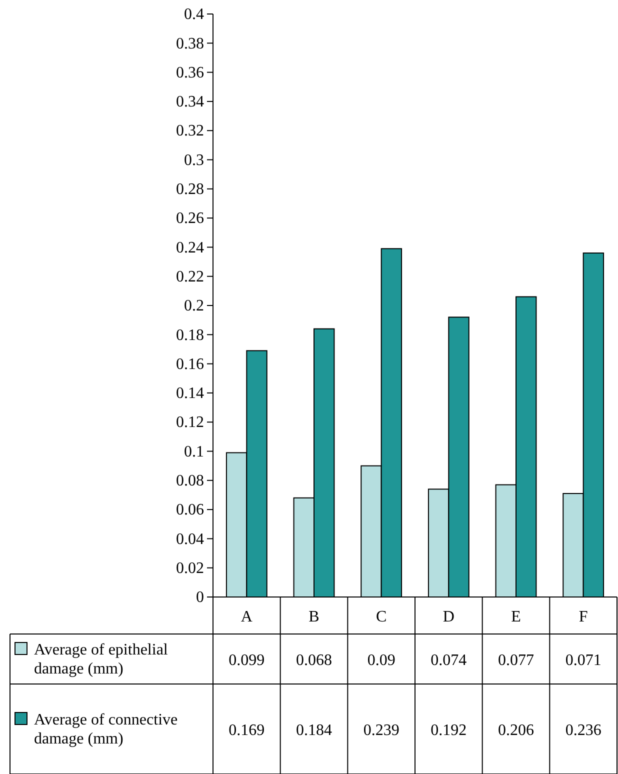 This screenshot has height=774, width=618. Describe the element at coordinates (314, 730) in the screenshot. I see `data-label: 0.184` at that location.